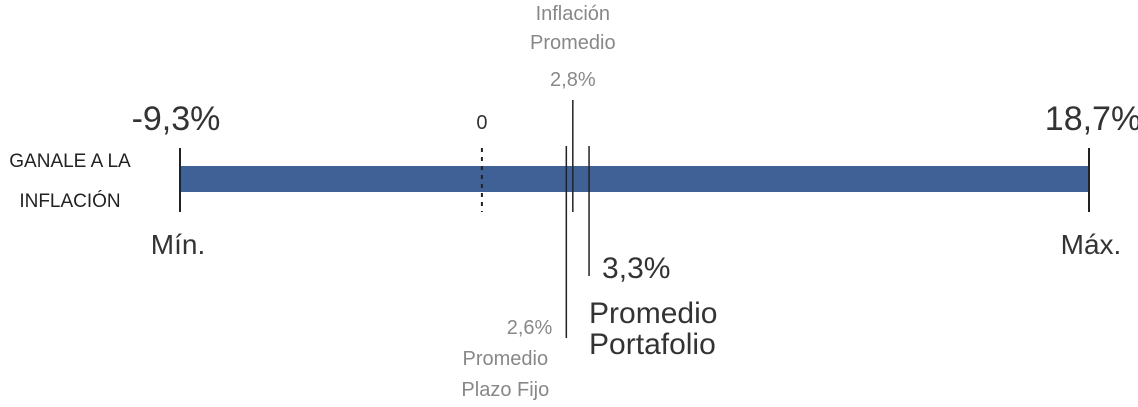  Describe the element at coordinates (70, 181) in the screenshot. I see `category-label: GANALE A LA INFLACIÓN` at that location.